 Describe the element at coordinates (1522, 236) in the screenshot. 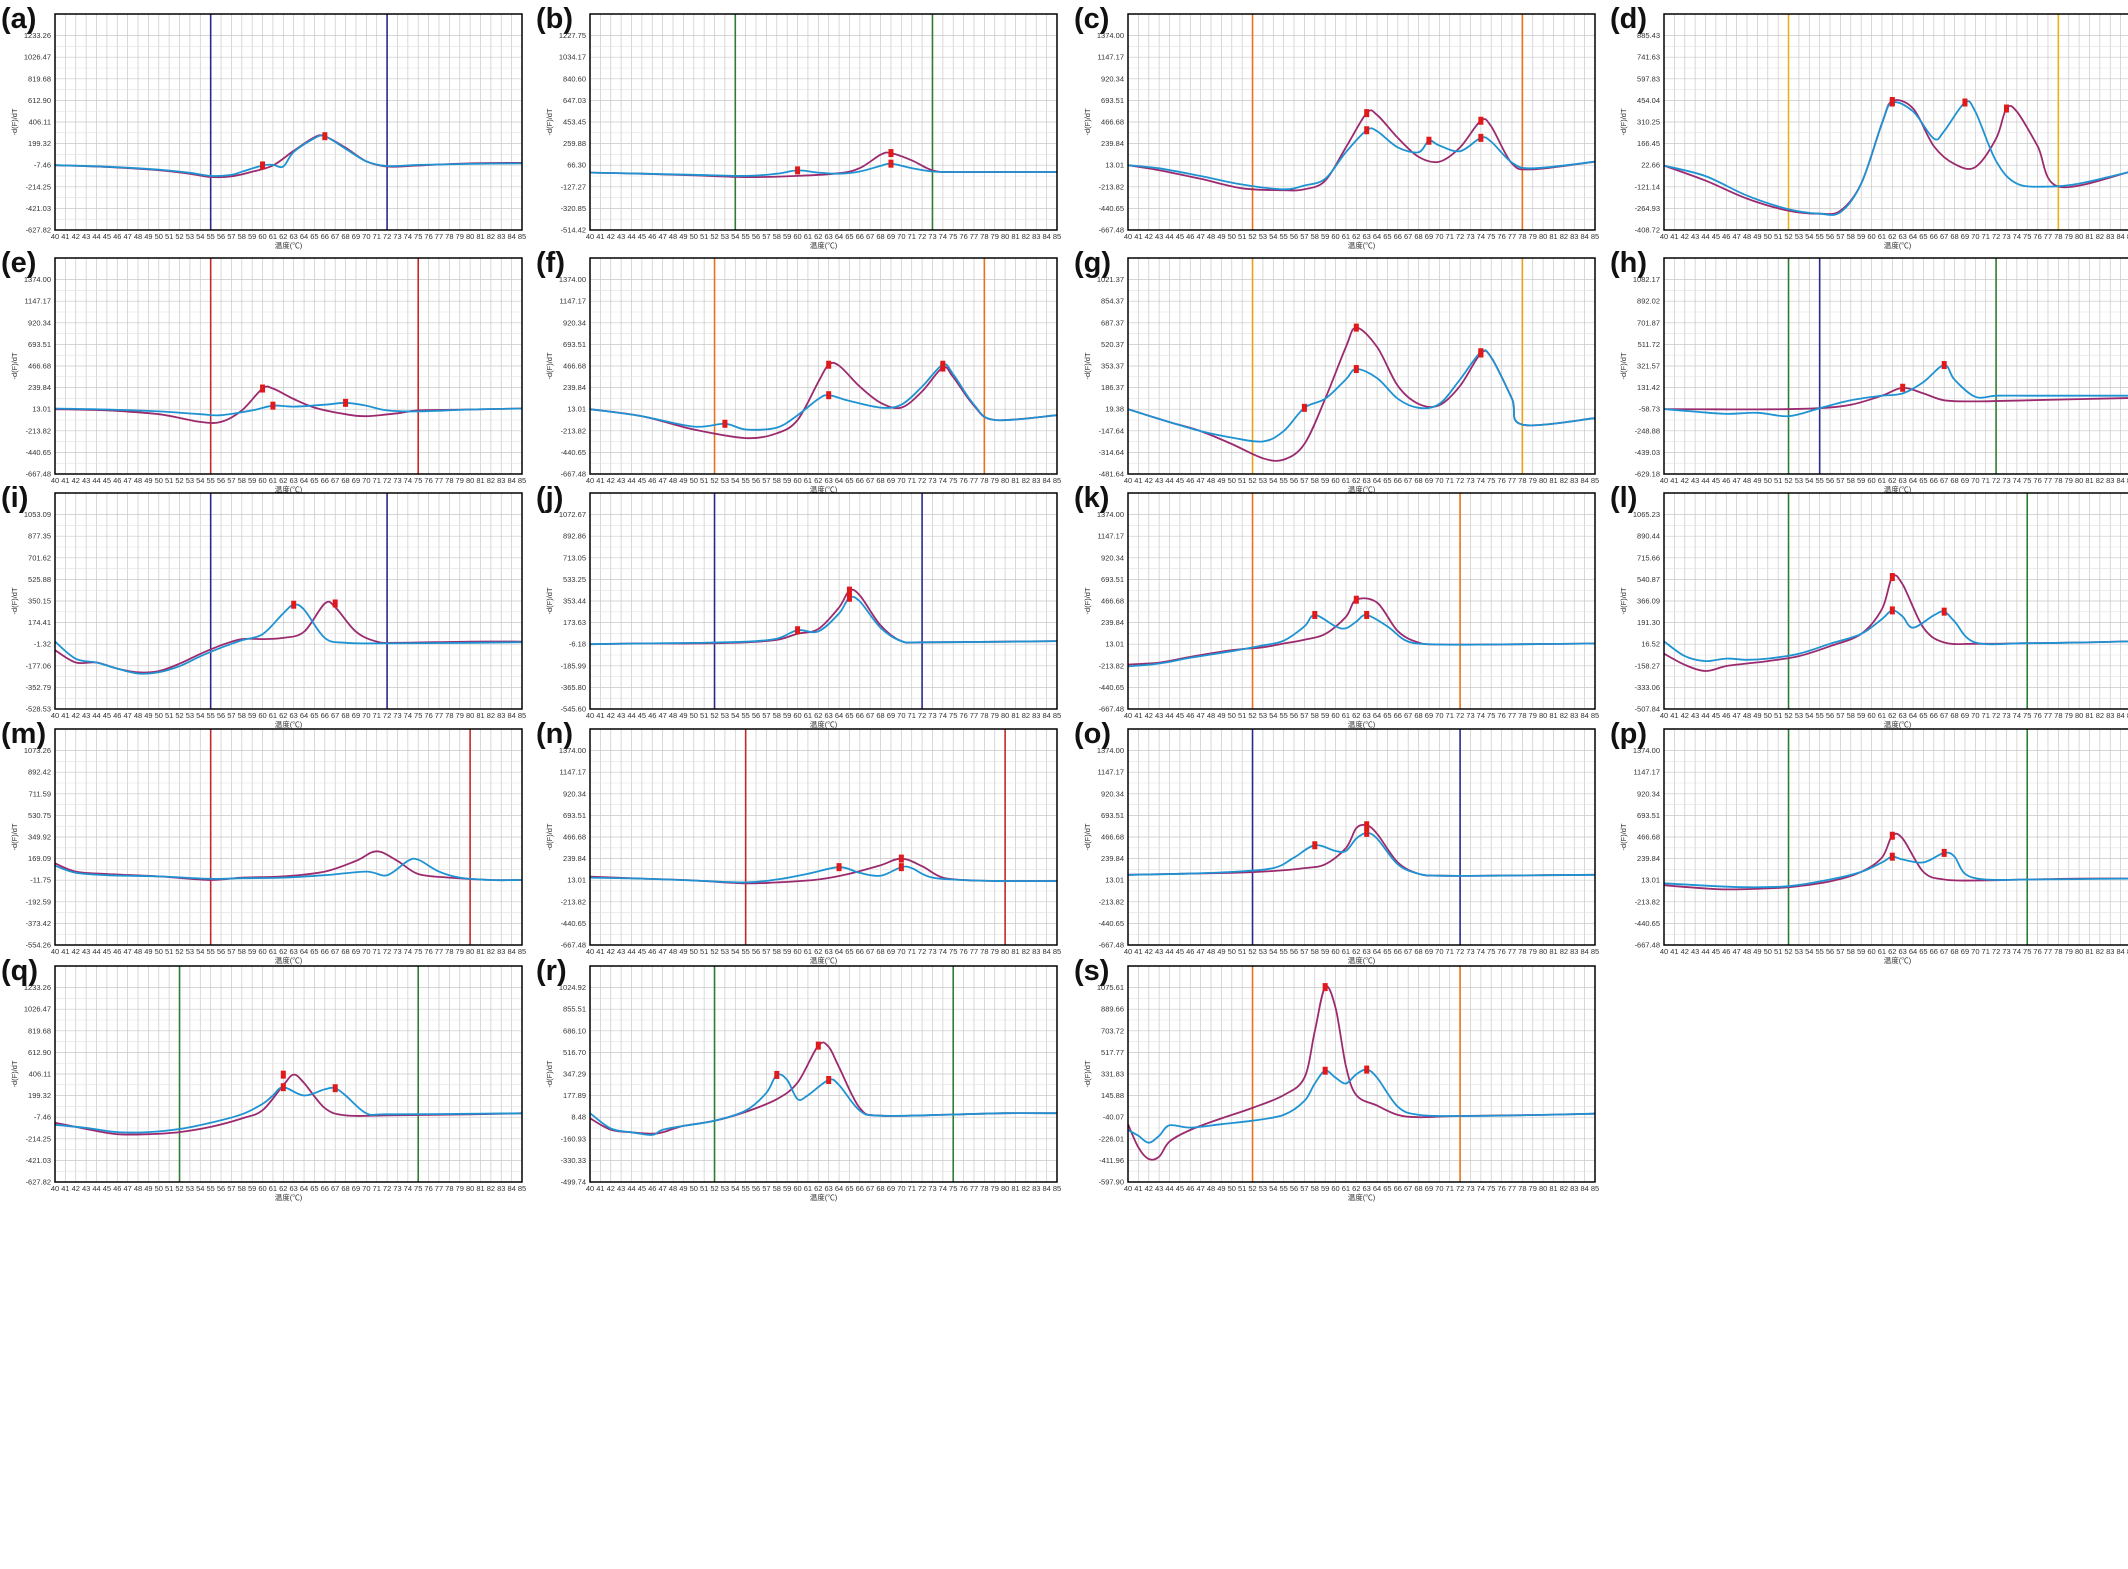

I see `x-tick-label: 78` at that location.